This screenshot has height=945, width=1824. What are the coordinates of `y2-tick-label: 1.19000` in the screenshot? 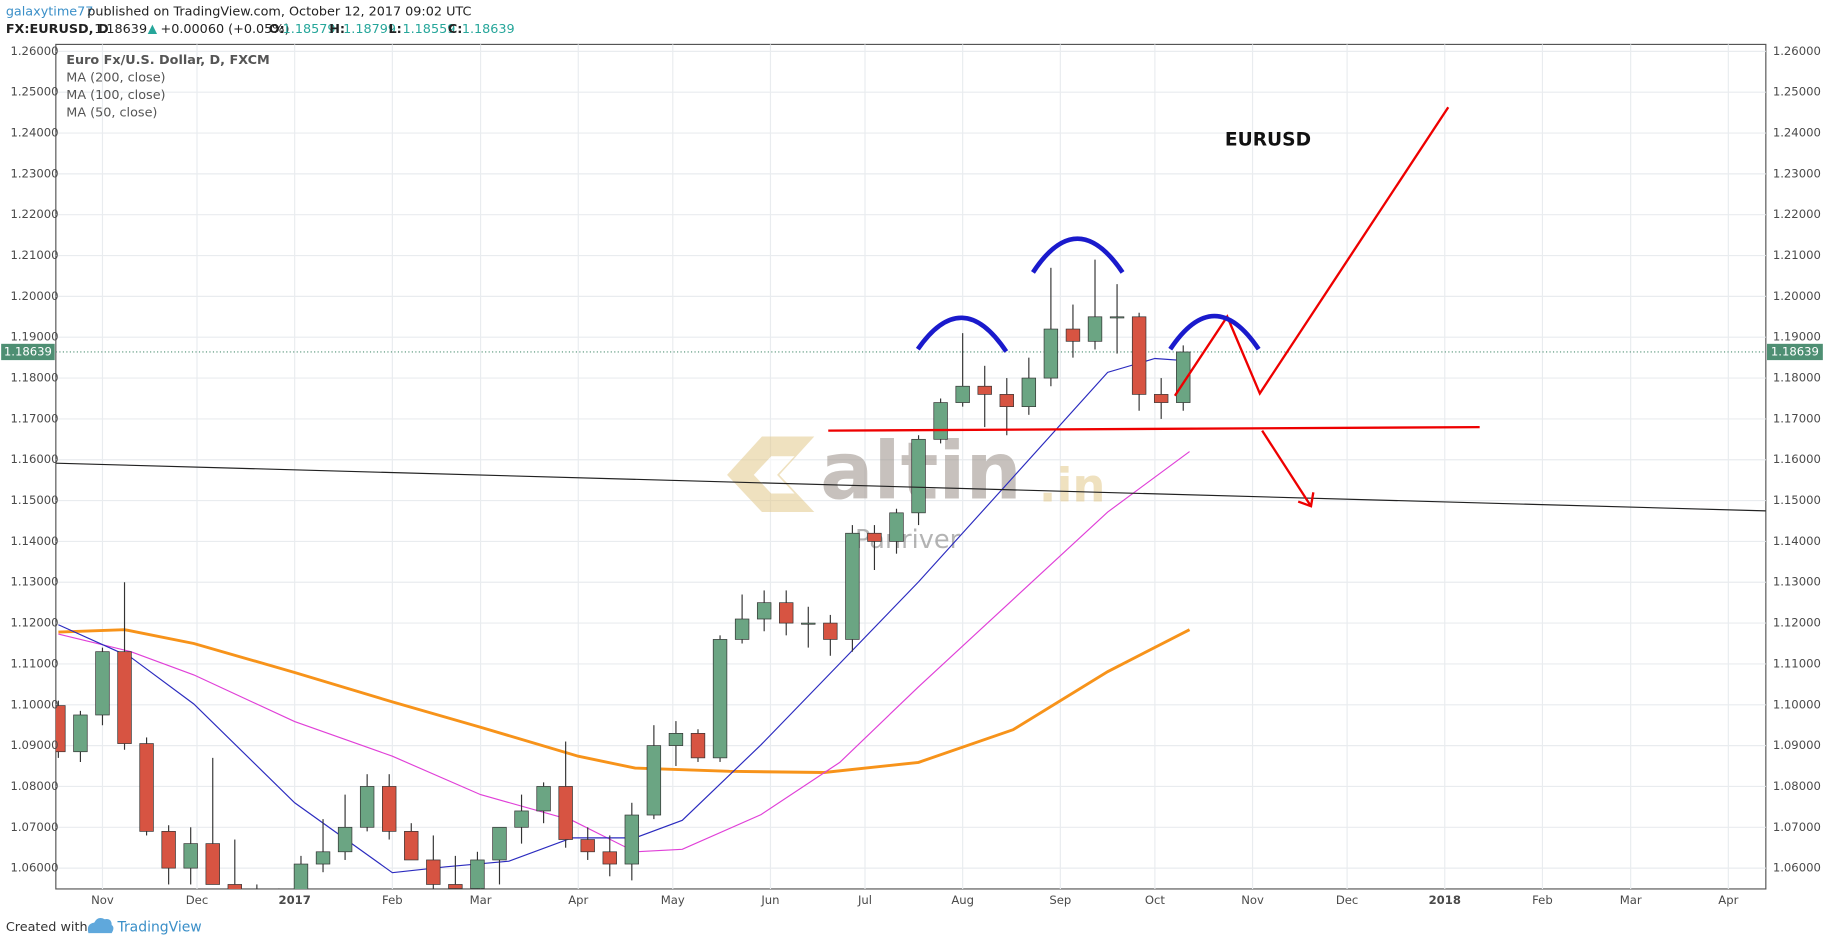 It's located at (1797, 337).